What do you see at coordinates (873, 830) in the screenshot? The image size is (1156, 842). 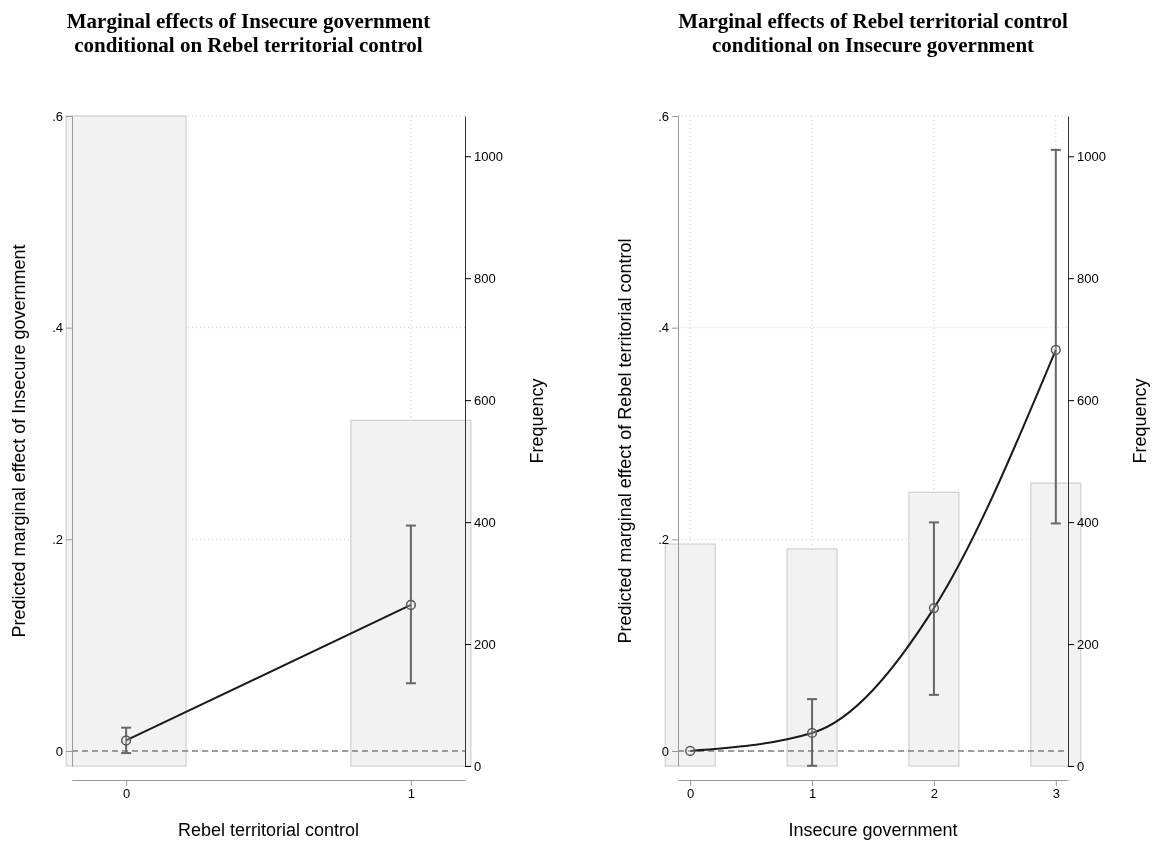 I see `x-axis-title: Insecure government` at bounding box center [873, 830].